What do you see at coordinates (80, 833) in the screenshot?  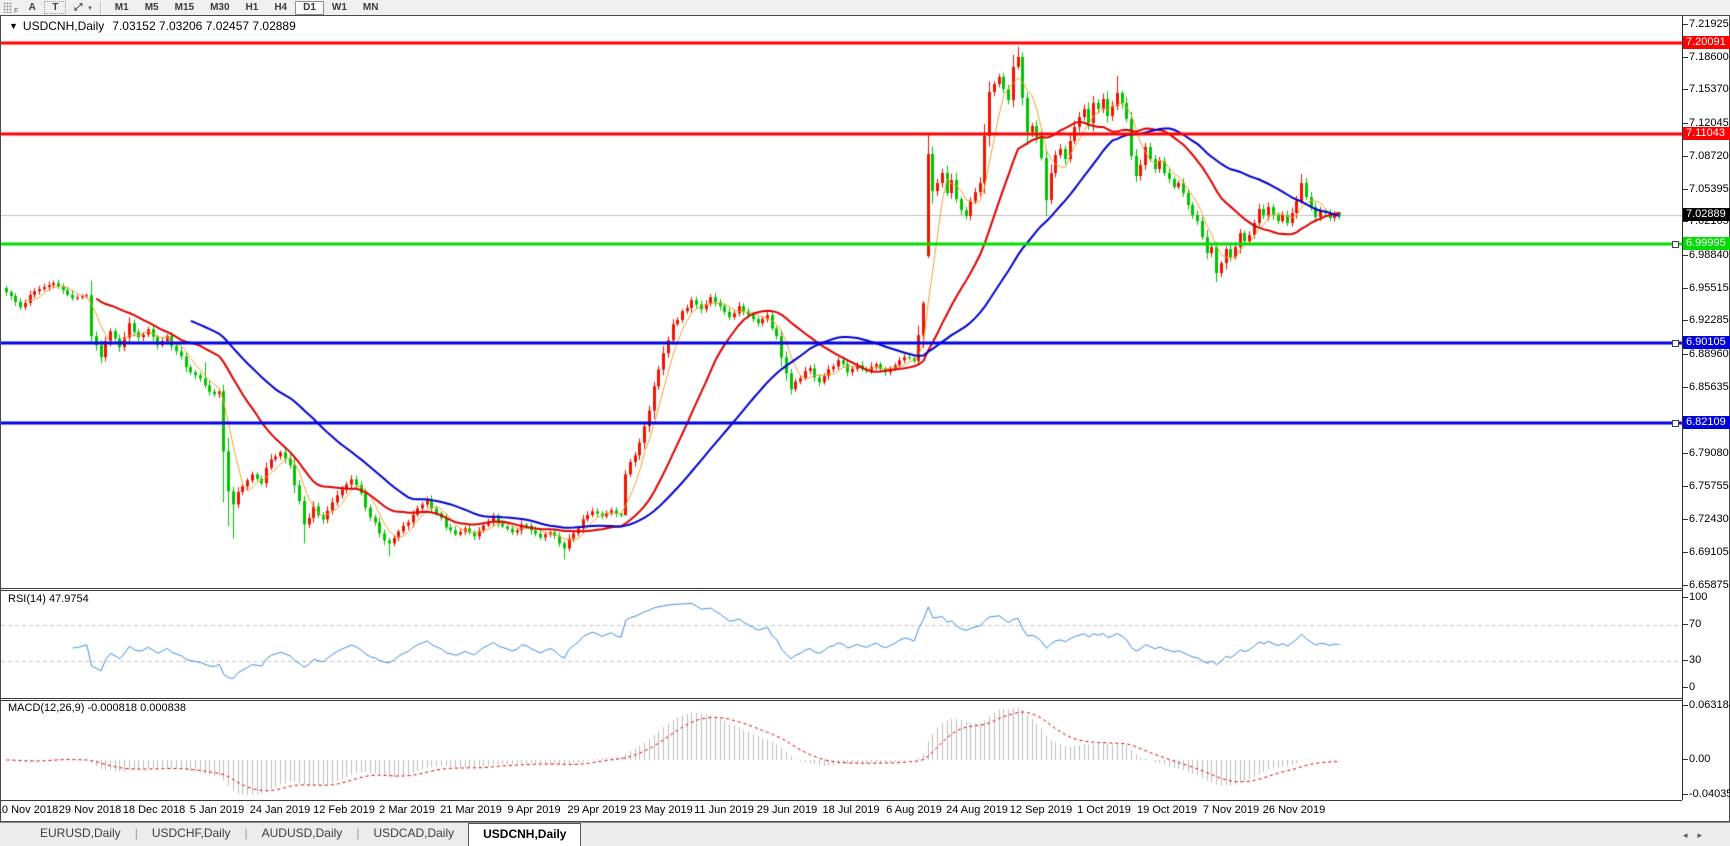 I see `tab-eurusd: EURUSD,Daily` at bounding box center [80, 833].